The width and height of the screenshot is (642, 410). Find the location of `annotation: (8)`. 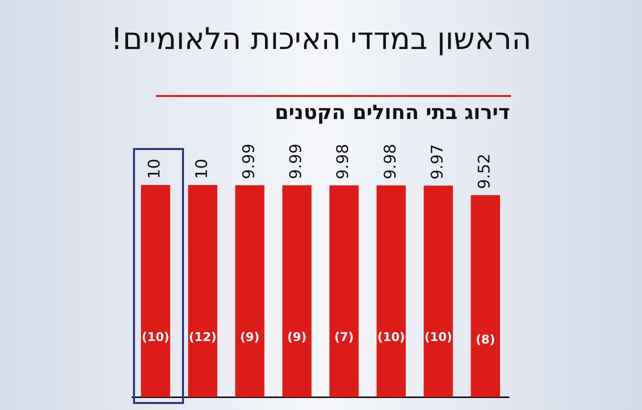

annotation: (8) is located at coordinates (486, 339).